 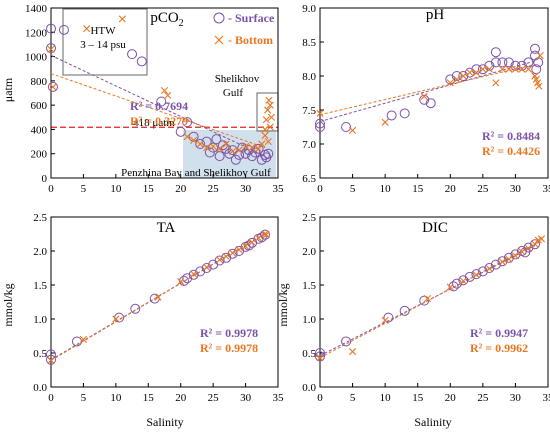 I want to click on y-tick-label: 800, so click(x=39, y=82).